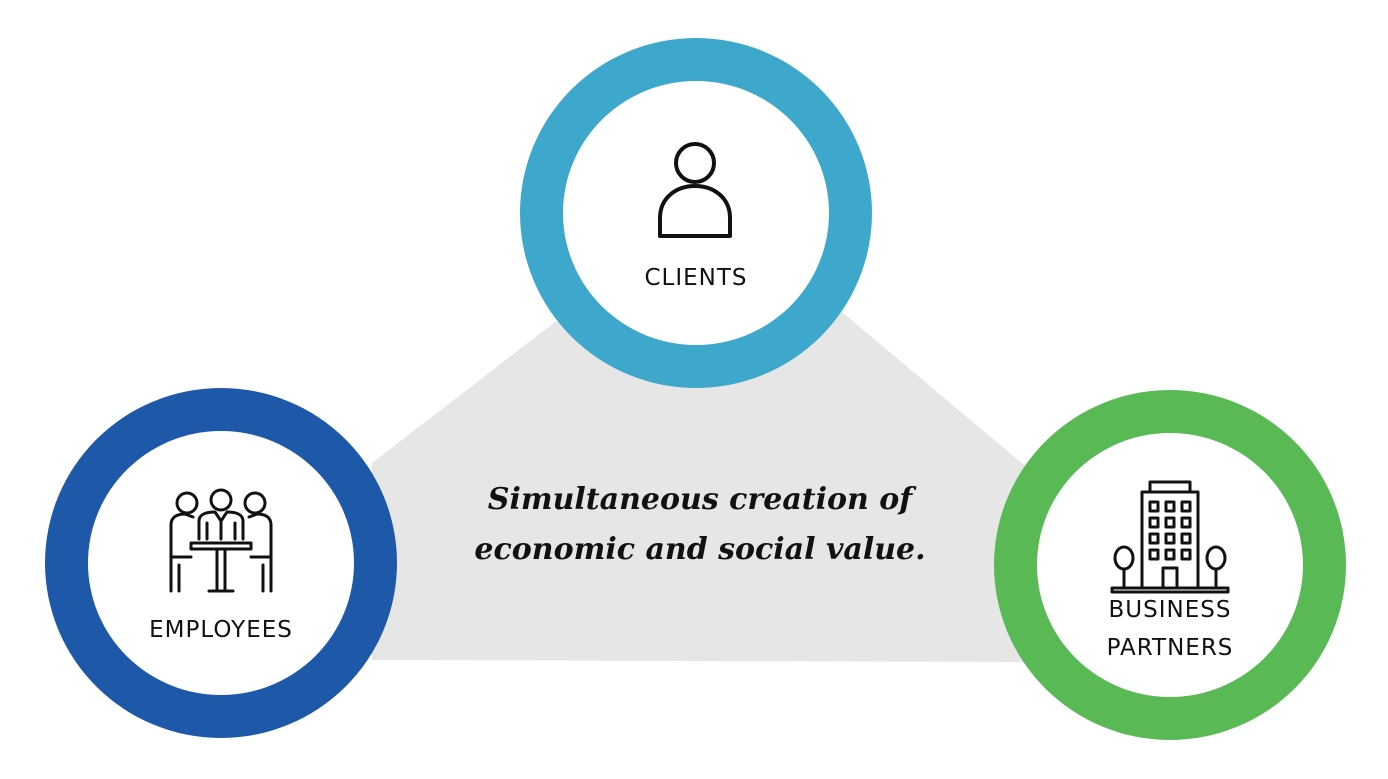  Describe the element at coordinates (700, 499) in the screenshot. I see `caption-line-1: Simultaneous creation of` at that location.